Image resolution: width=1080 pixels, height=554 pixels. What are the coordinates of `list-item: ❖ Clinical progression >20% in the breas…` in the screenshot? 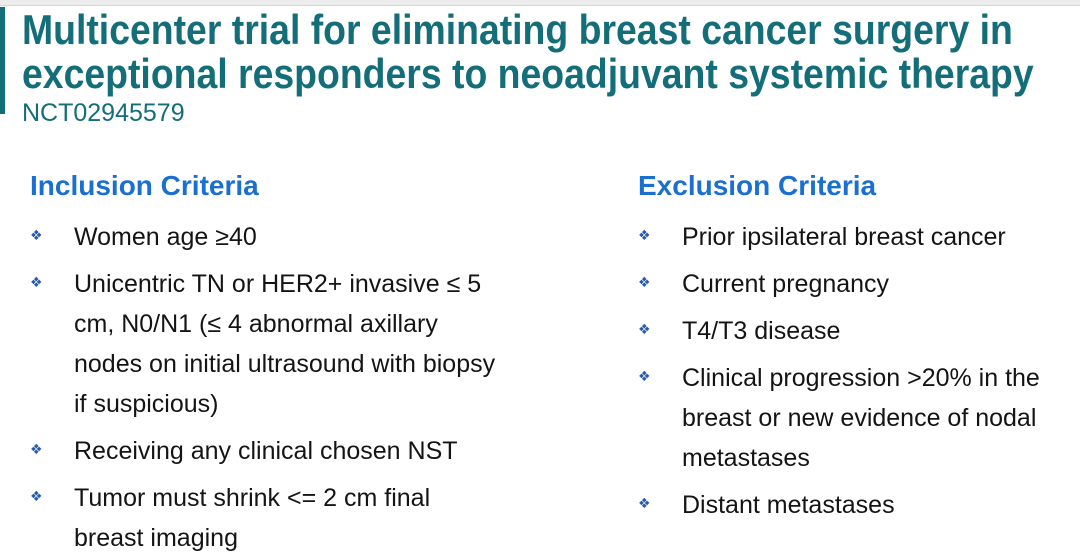 It's located at (859, 418).